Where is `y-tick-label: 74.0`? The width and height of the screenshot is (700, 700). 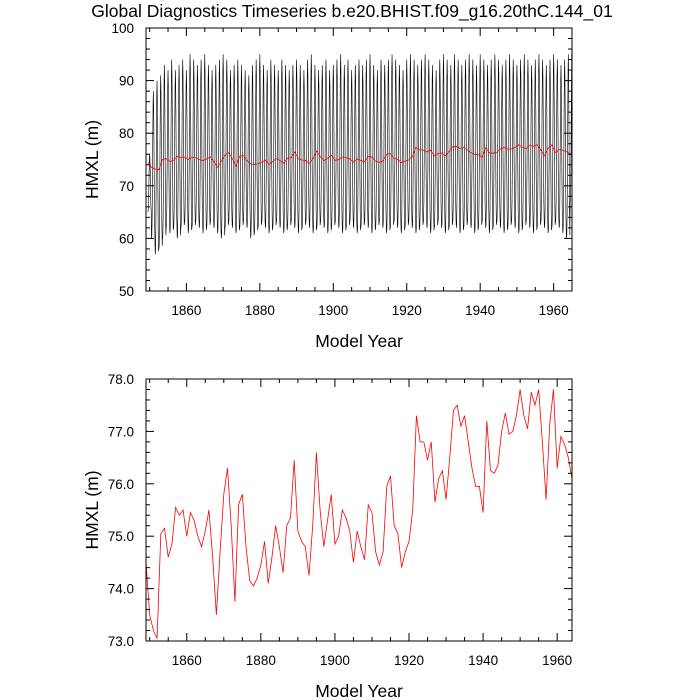 y-tick-label: 74.0 is located at coordinates (121, 589).